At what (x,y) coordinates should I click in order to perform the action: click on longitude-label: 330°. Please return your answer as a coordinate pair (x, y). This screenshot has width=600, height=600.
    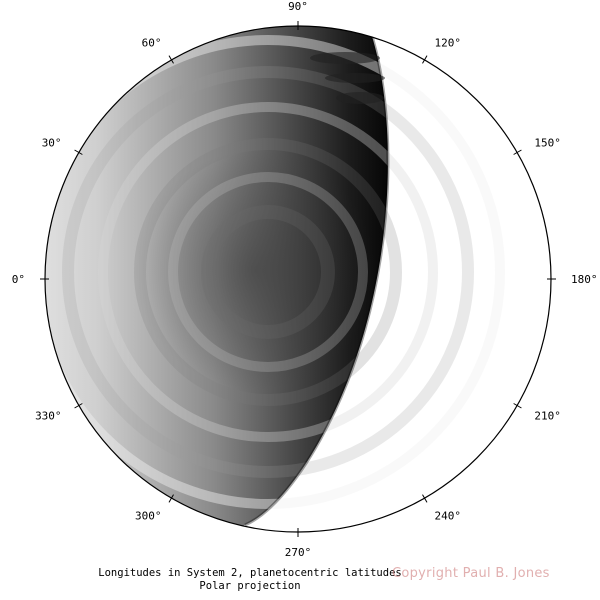
    Looking at the image, I should click on (48, 416).